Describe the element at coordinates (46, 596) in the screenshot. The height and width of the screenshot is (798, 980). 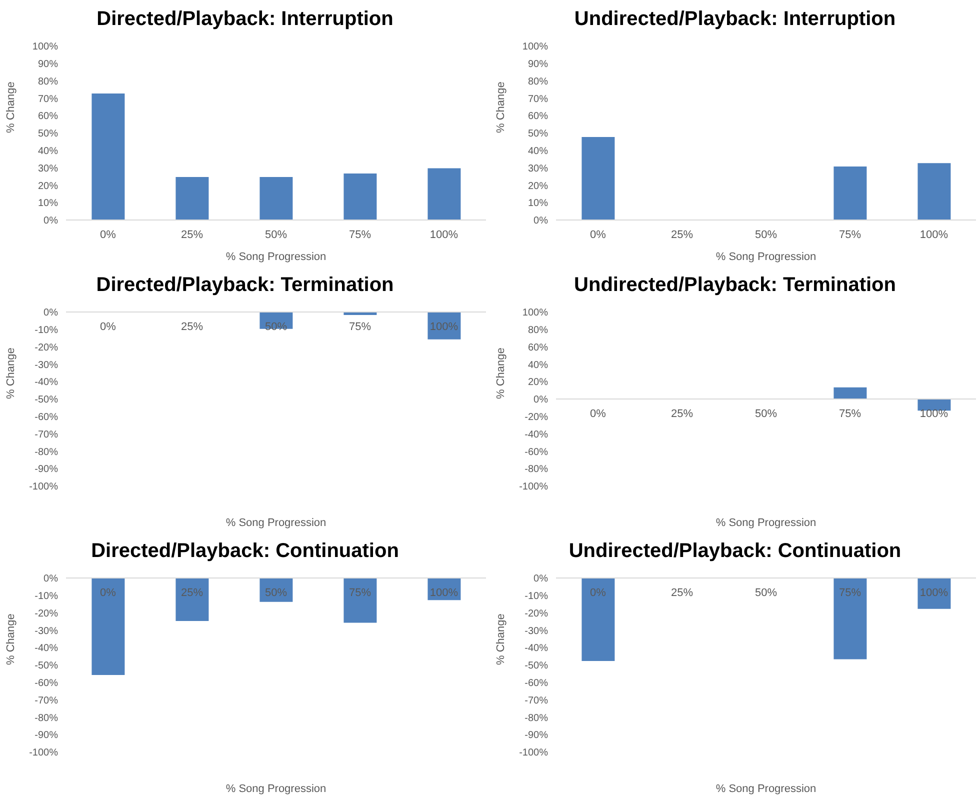
I see `y-tick-label: -10%` at that location.